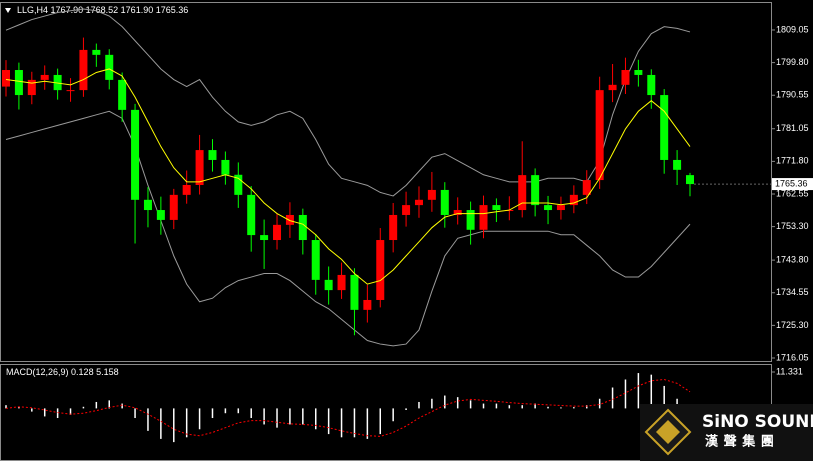  I want to click on macd-signal: 5.158, so click(107, 372).